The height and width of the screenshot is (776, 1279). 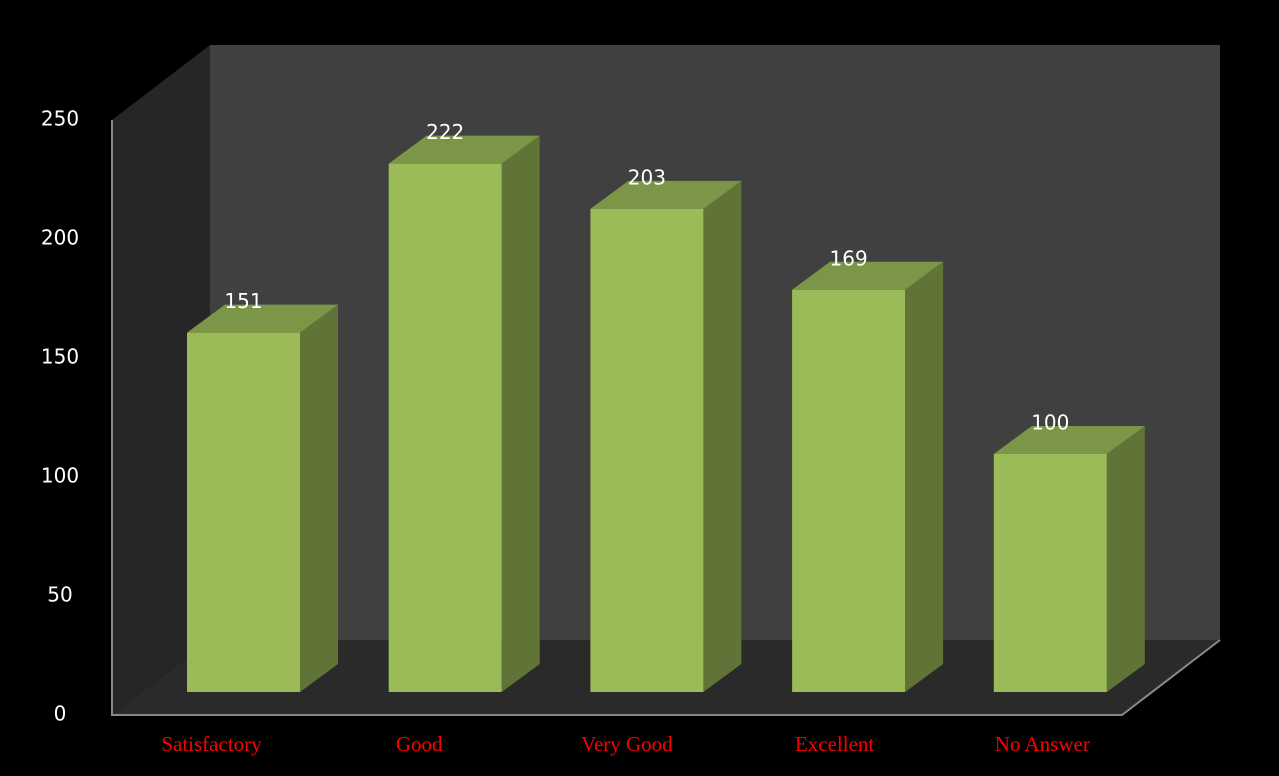 I want to click on x-tick-label: Satisfactory, so click(x=211, y=744).